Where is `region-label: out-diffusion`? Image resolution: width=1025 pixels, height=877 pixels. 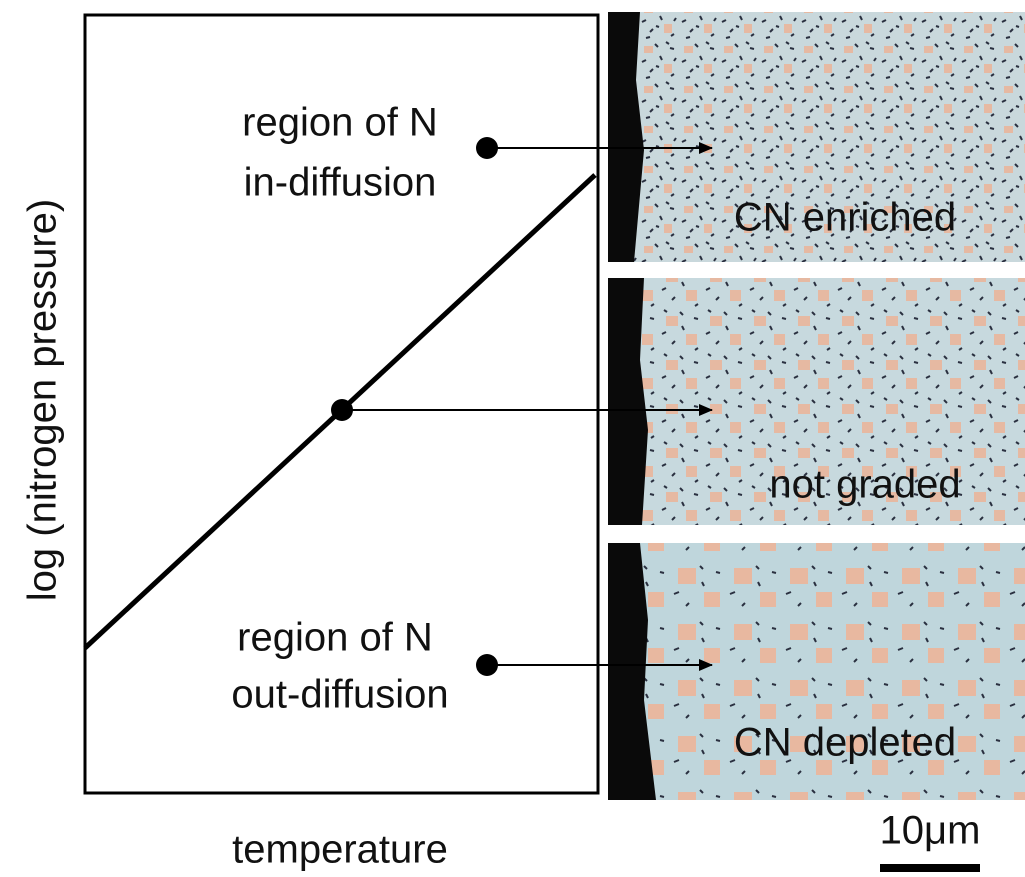 region-label: out-diffusion is located at coordinates (339, 695).